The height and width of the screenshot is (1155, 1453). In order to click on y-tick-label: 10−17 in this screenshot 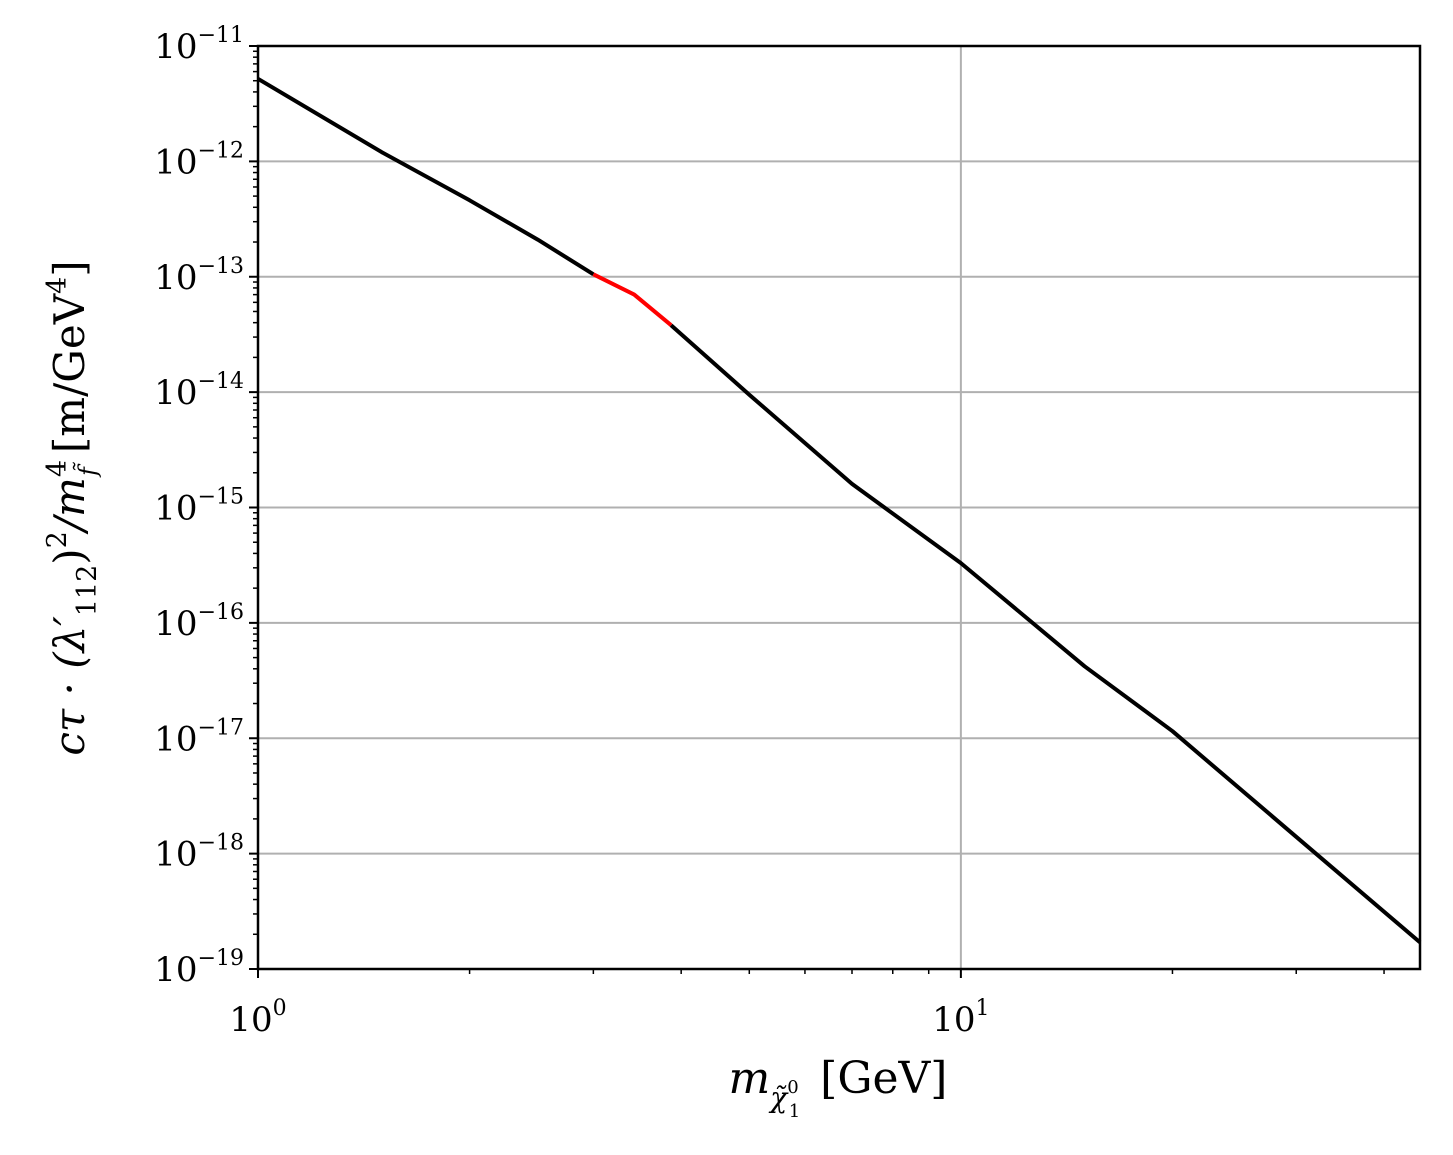, I will do `click(199, 737)`.